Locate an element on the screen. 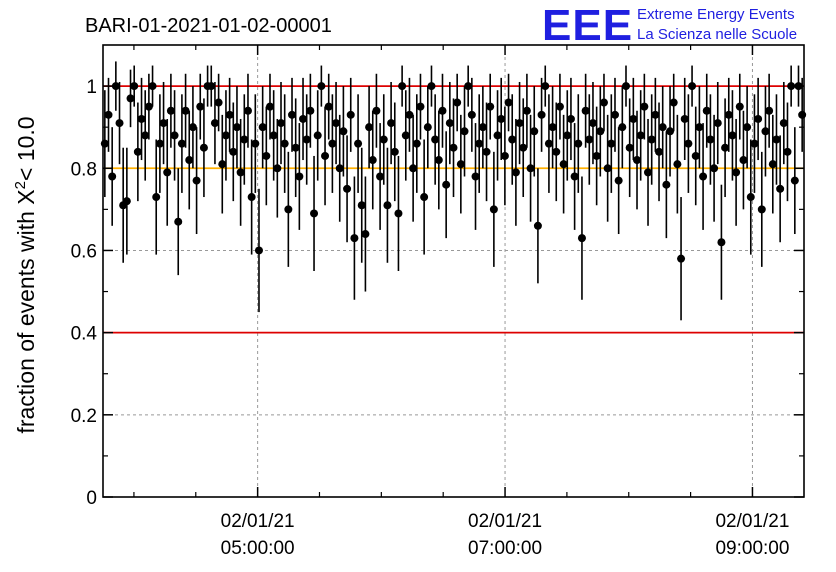 The height and width of the screenshot is (572, 836). y-axis-label: fraction of events with X2< 10.0 is located at coordinates (25, 274).